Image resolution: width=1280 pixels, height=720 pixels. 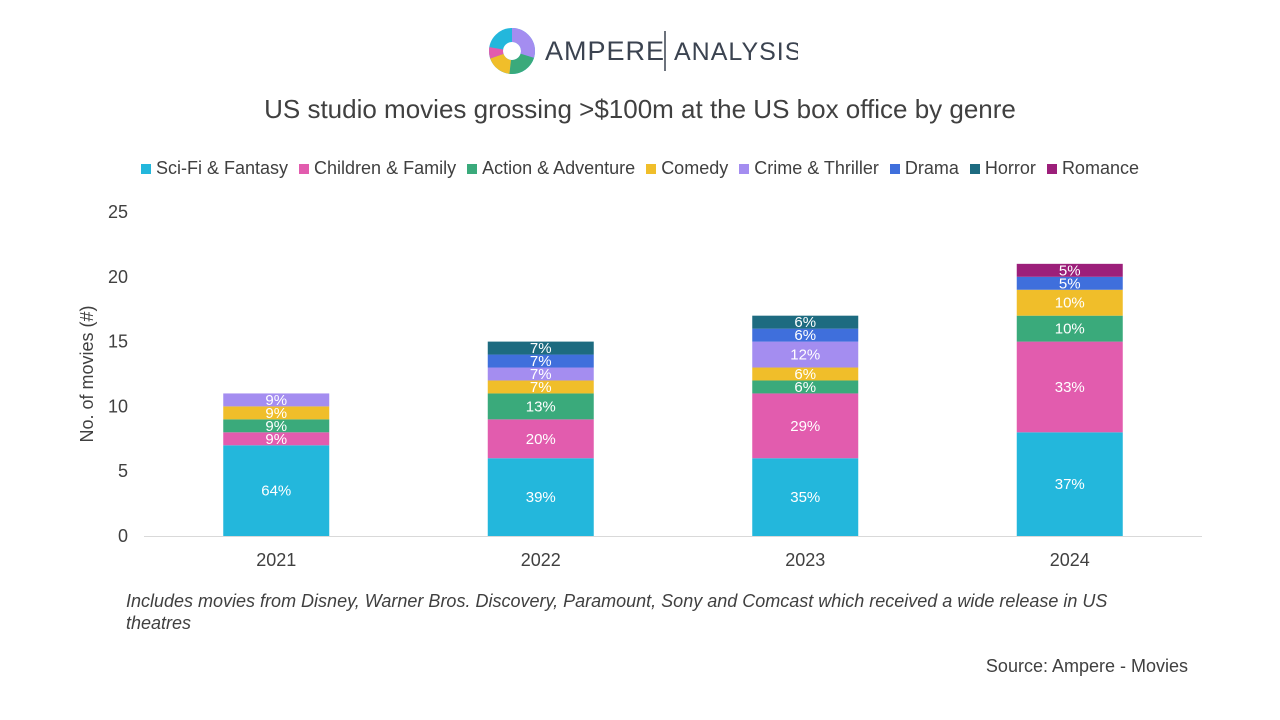 What do you see at coordinates (1010, 168) in the screenshot?
I see `legend-label: Horror` at bounding box center [1010, 168].